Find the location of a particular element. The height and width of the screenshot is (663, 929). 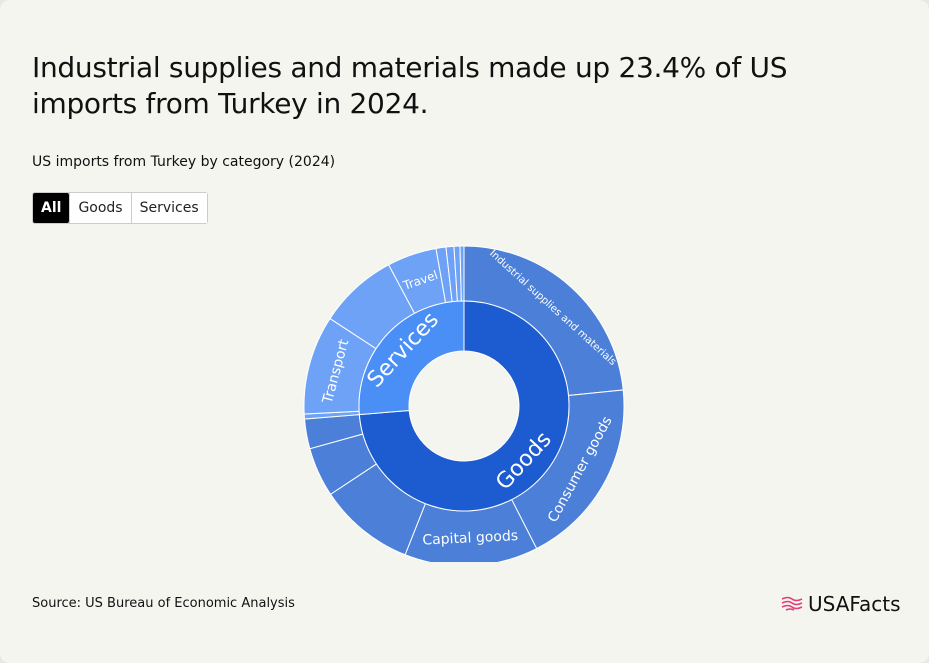

tab: Goods is located at coordinates (100, 208).